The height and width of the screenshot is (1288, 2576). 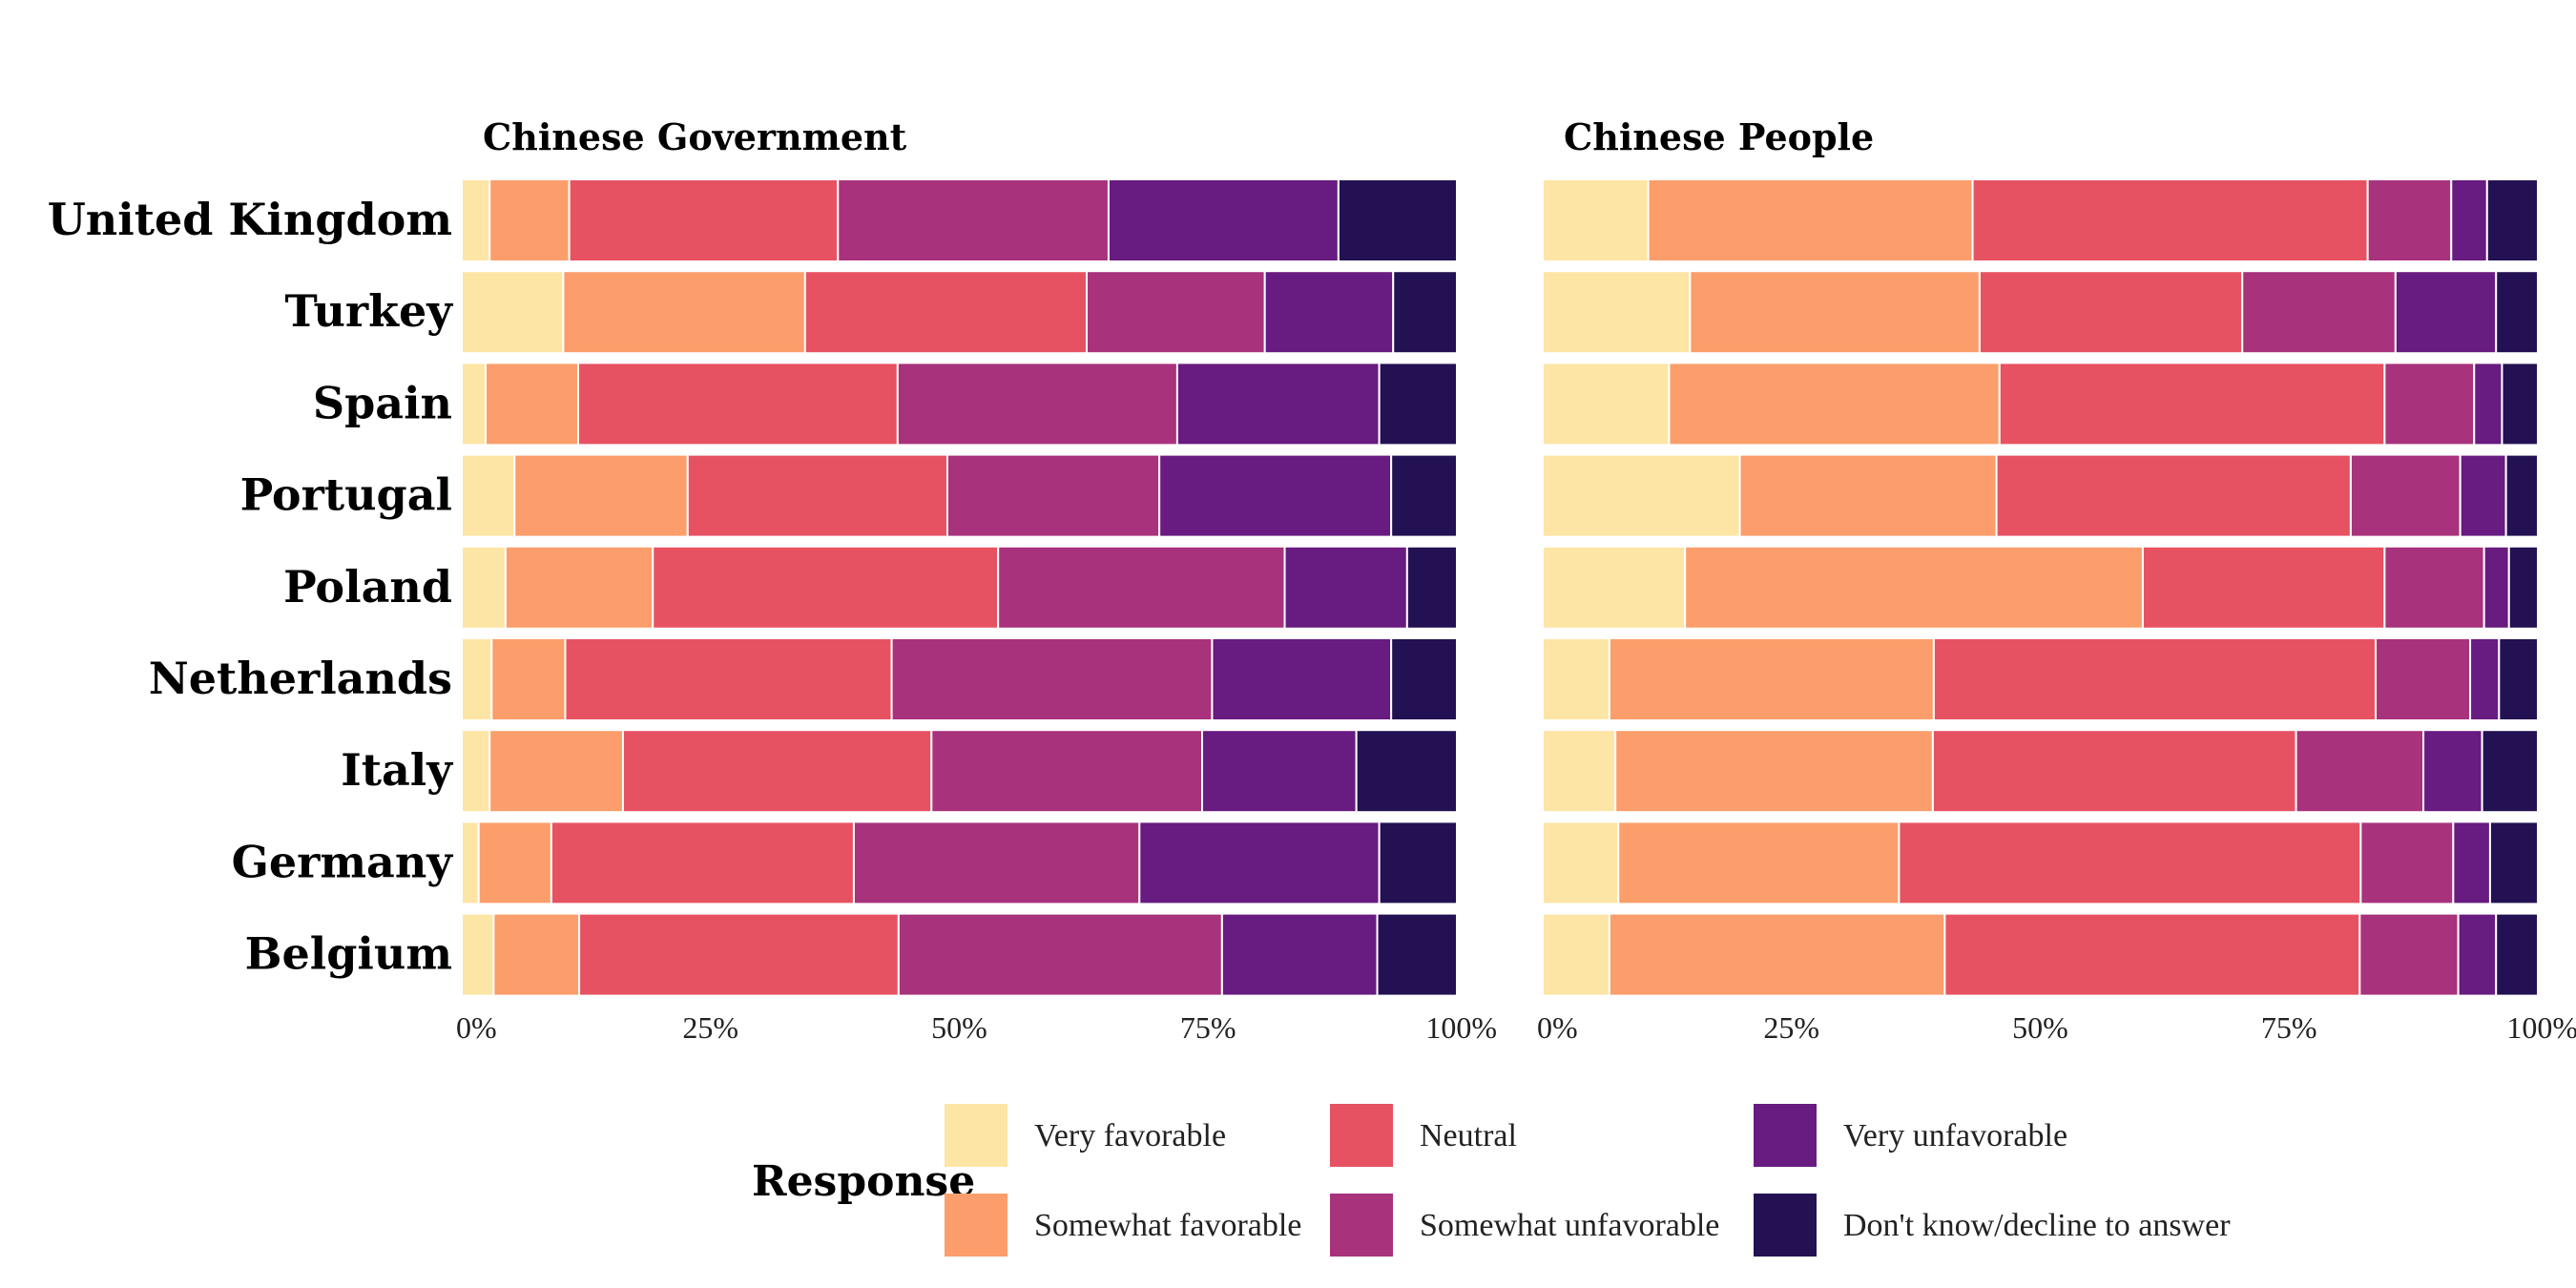 I want to click on bar-segment-poland-don-t-know-decline-to-answer, so click(x=1431, y=587).